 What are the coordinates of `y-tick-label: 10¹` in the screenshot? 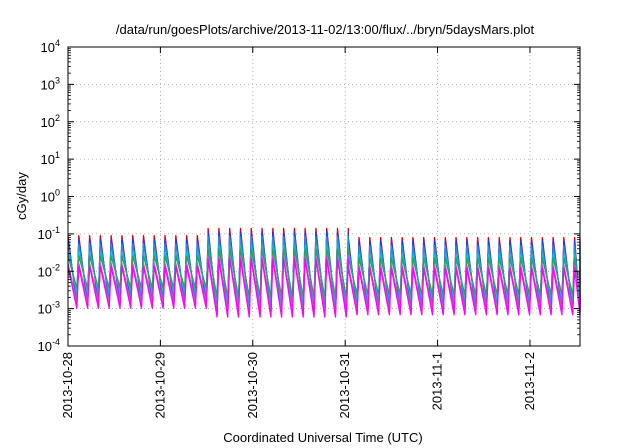 It's located at (50, 158).